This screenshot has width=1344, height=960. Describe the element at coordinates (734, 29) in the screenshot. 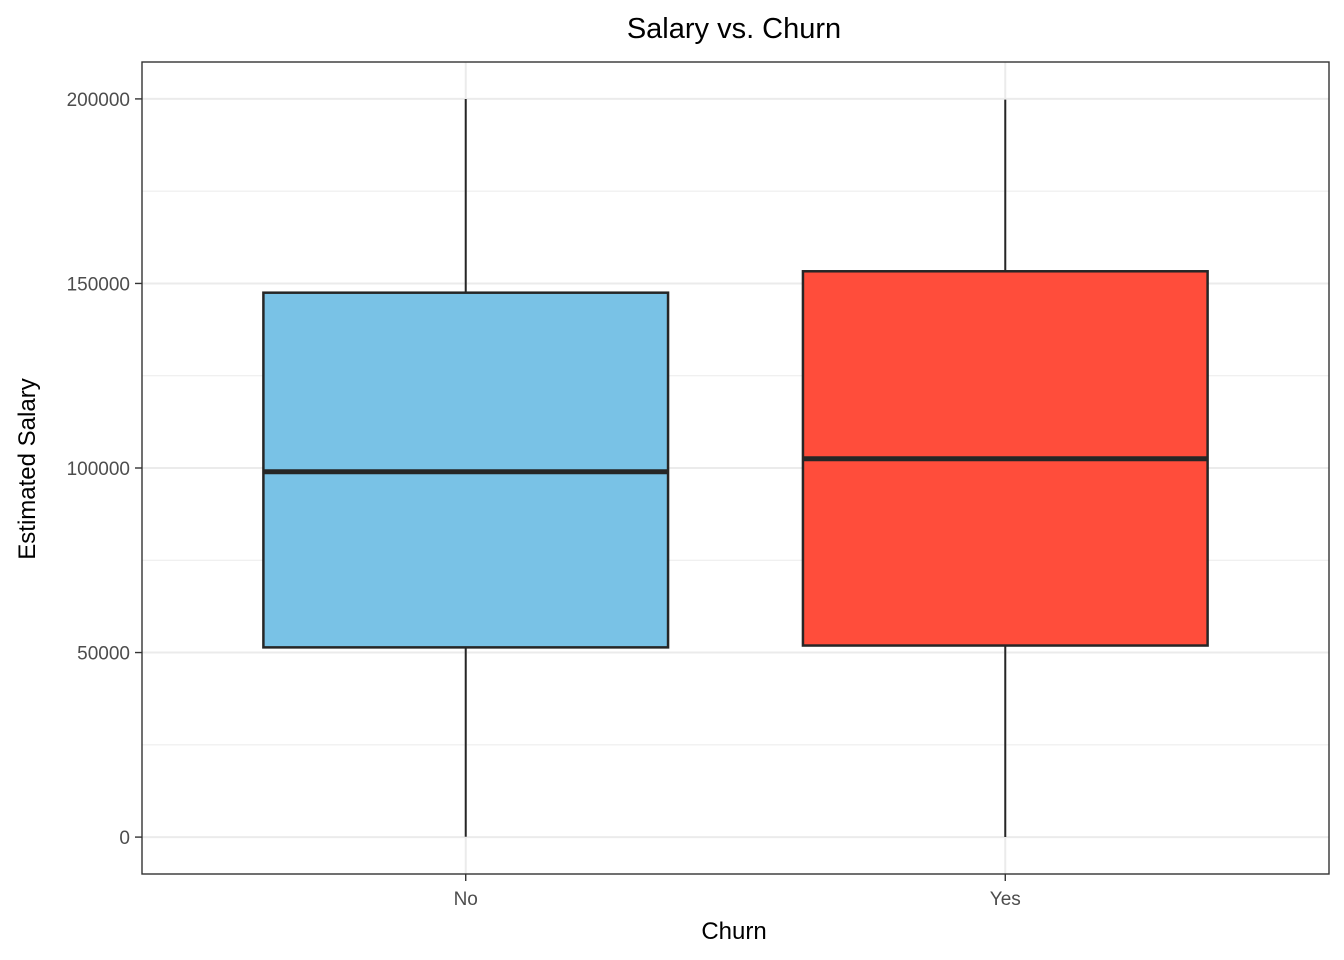

I see `chart-title: Salary vs. Churn` at that location.